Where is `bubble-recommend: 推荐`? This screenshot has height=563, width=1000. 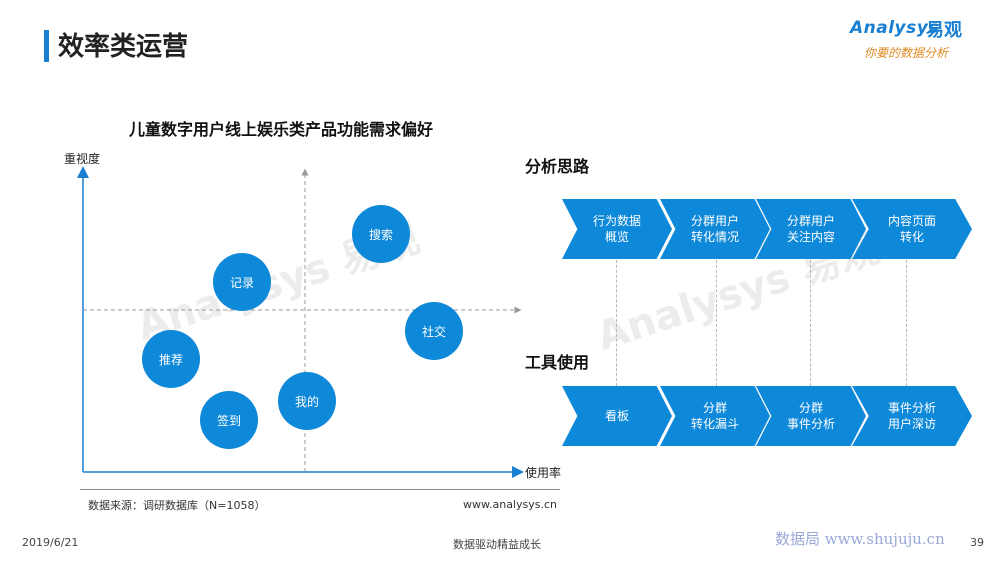 bubble-recommend: 推荐 is located at coordinates (171, 359).